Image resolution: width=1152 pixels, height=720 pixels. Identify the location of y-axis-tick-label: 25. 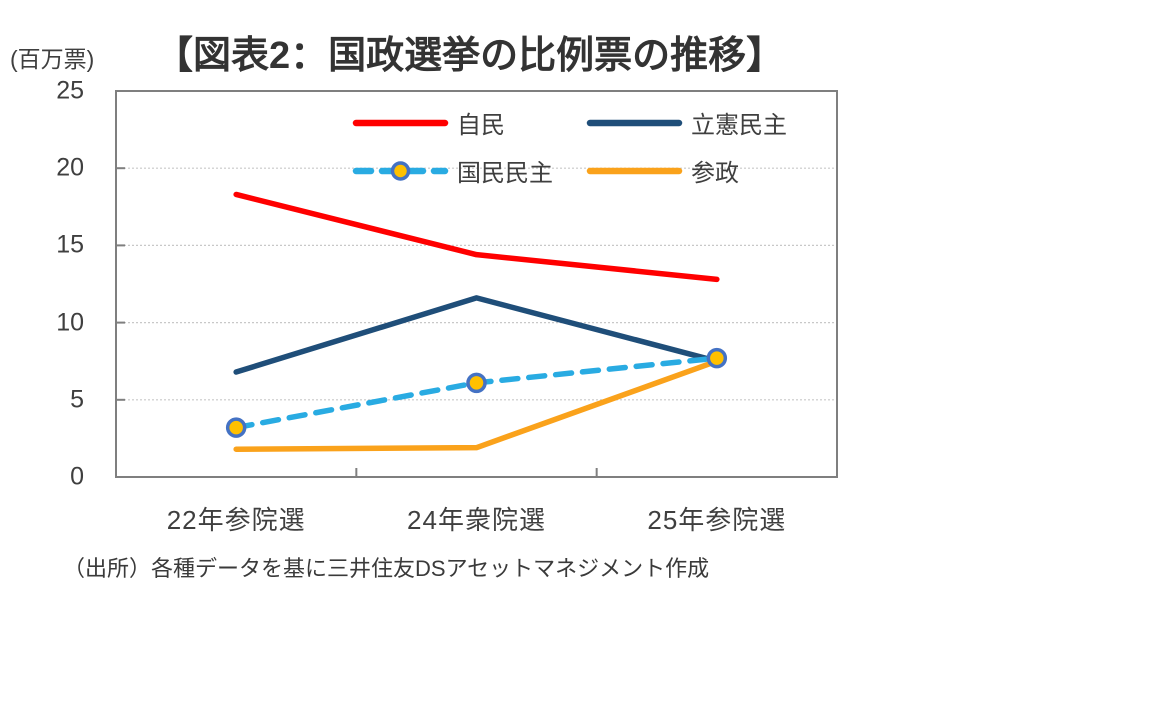
(70, 90).